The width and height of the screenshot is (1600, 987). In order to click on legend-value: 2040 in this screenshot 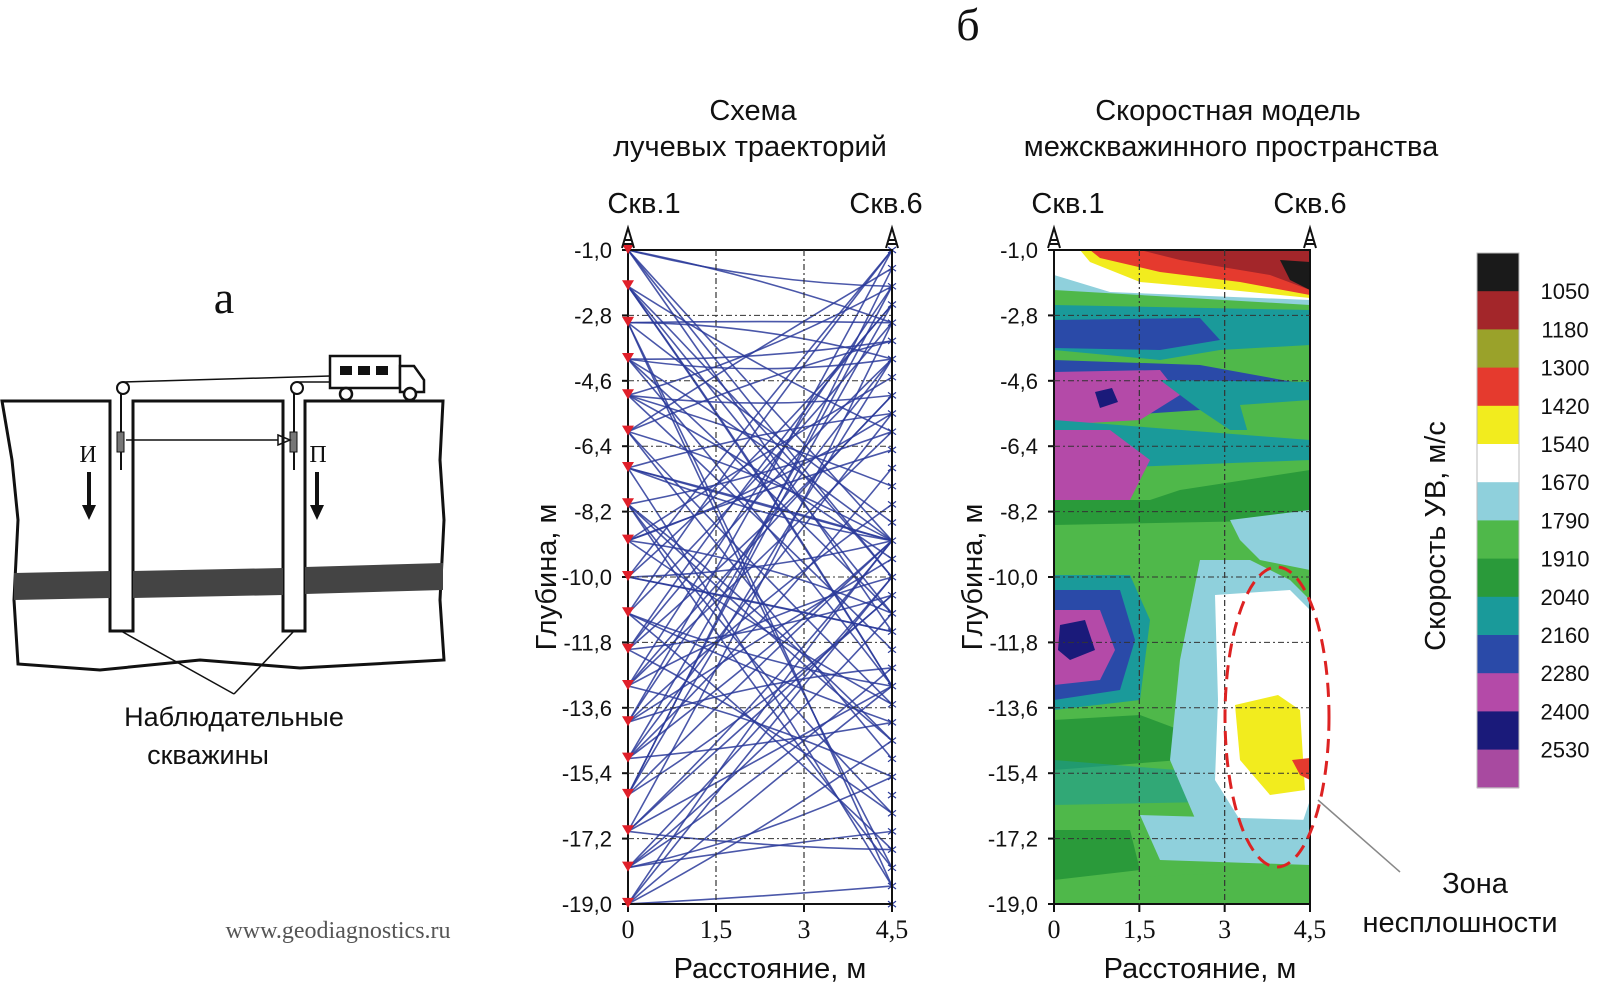, I will do `click(1565, 597)`.